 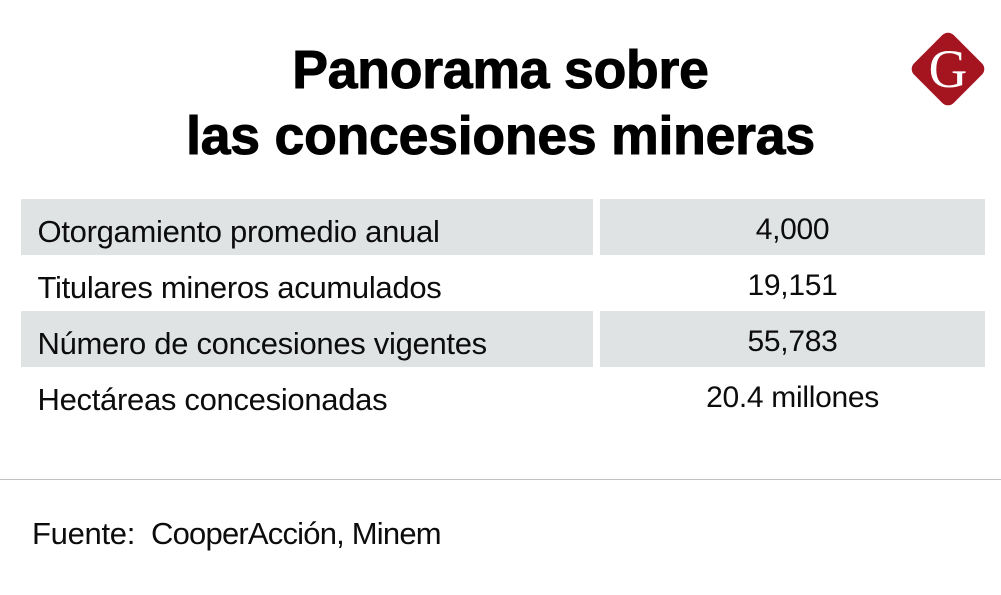 I want to click on table-row: Titulares mineros acumulados 19,151, so click(x=503, y=283).